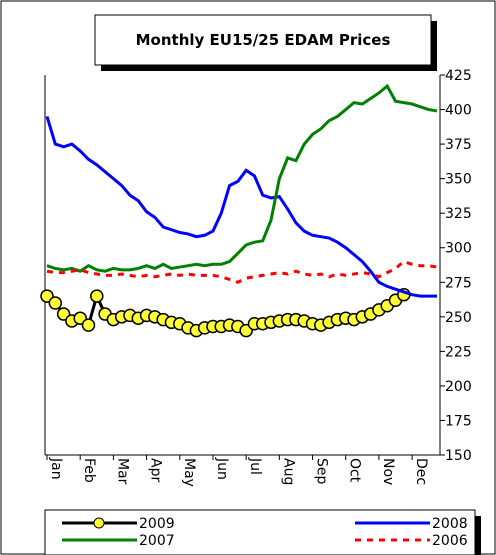  What do you see at coordinates (458, 249) in the screenshot?
I see `y-tick-label: 300` at bounding box center [458, 249].